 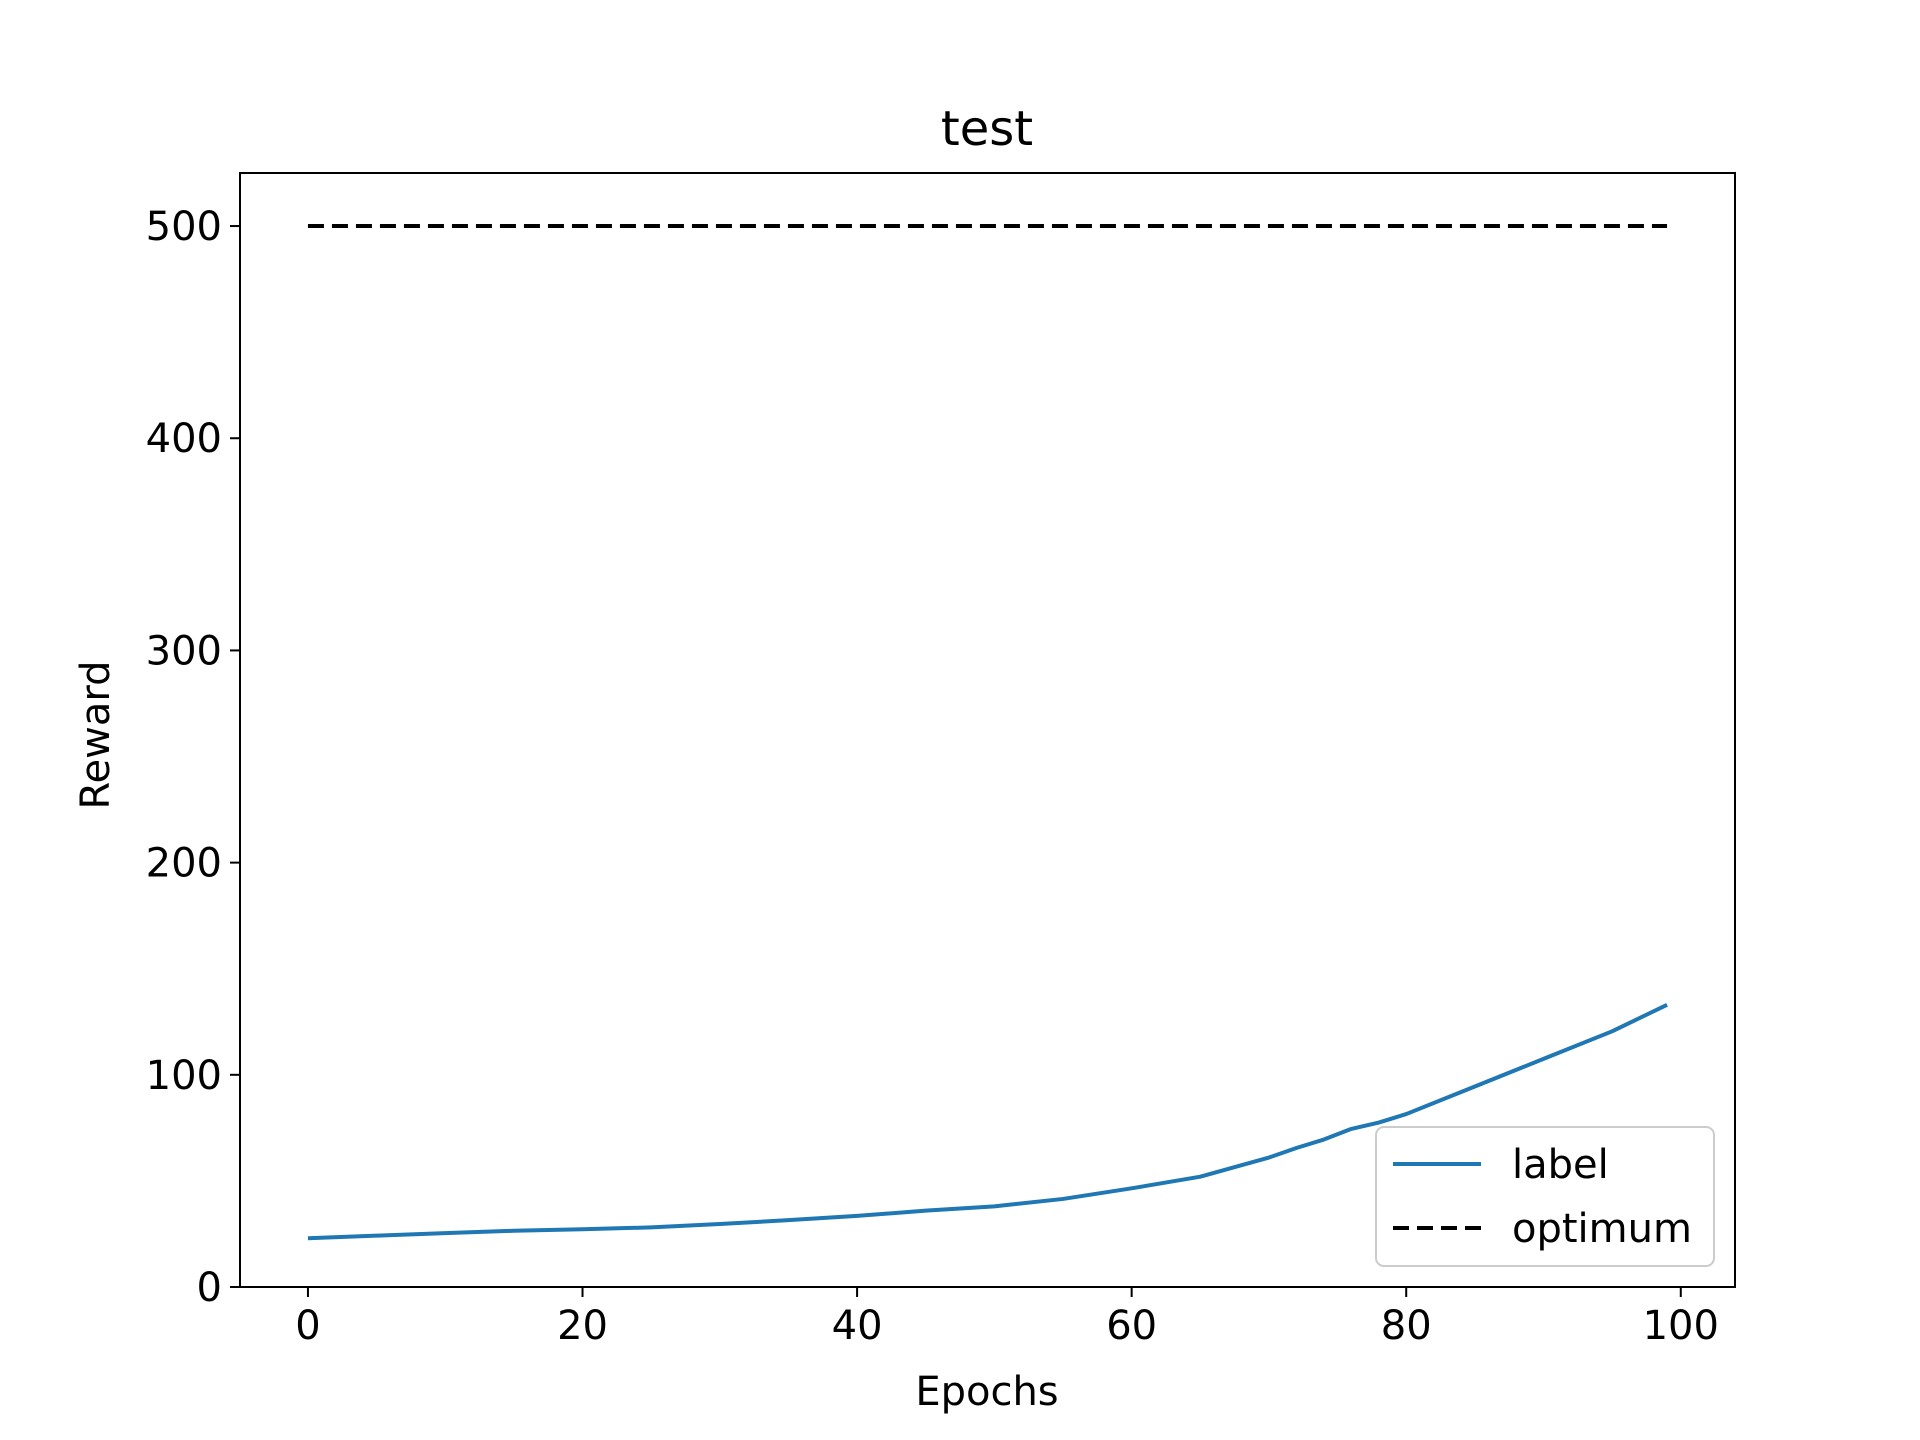 I want to click on series-line-label, so click(x=987, y=1121).